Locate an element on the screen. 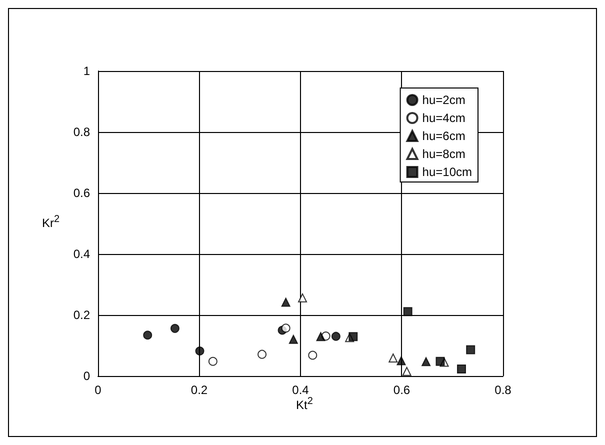 The width and height of the screenshot is (605, 445). y-tick-label: 0.6 is located at coordinates (81, 193).